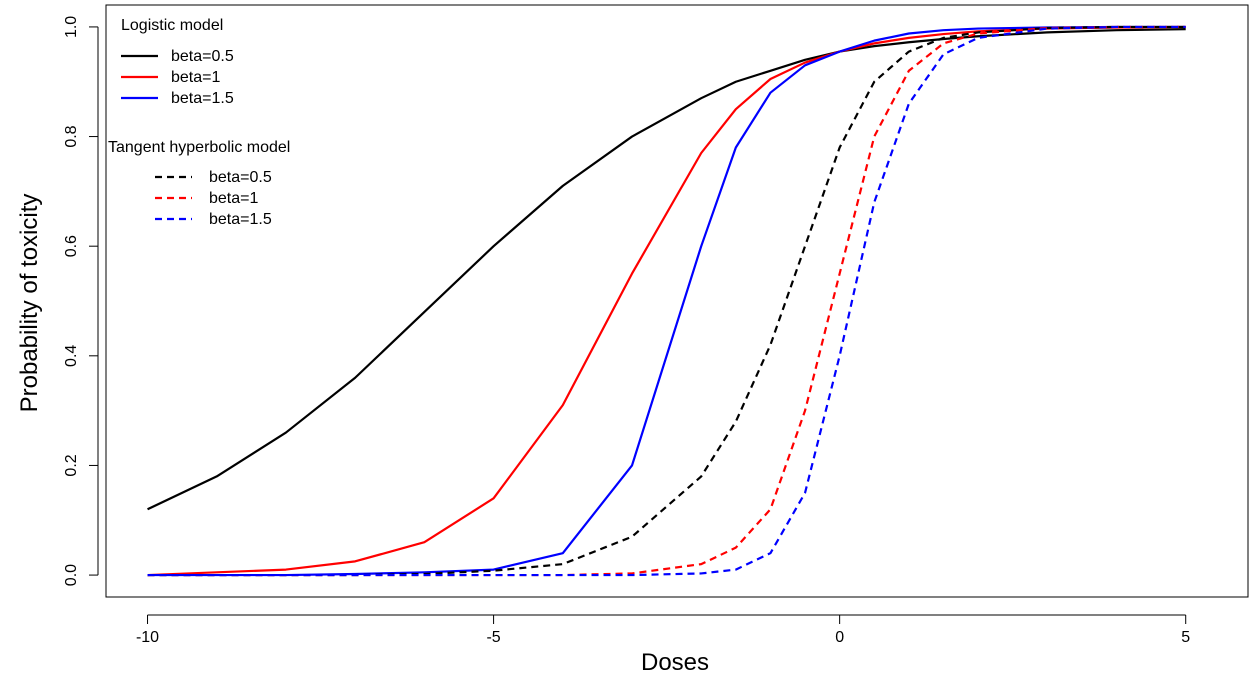  Describe the element at coordinates (71, 356) in the screenshot. I see `y-tick-label: 0.4` at that location.